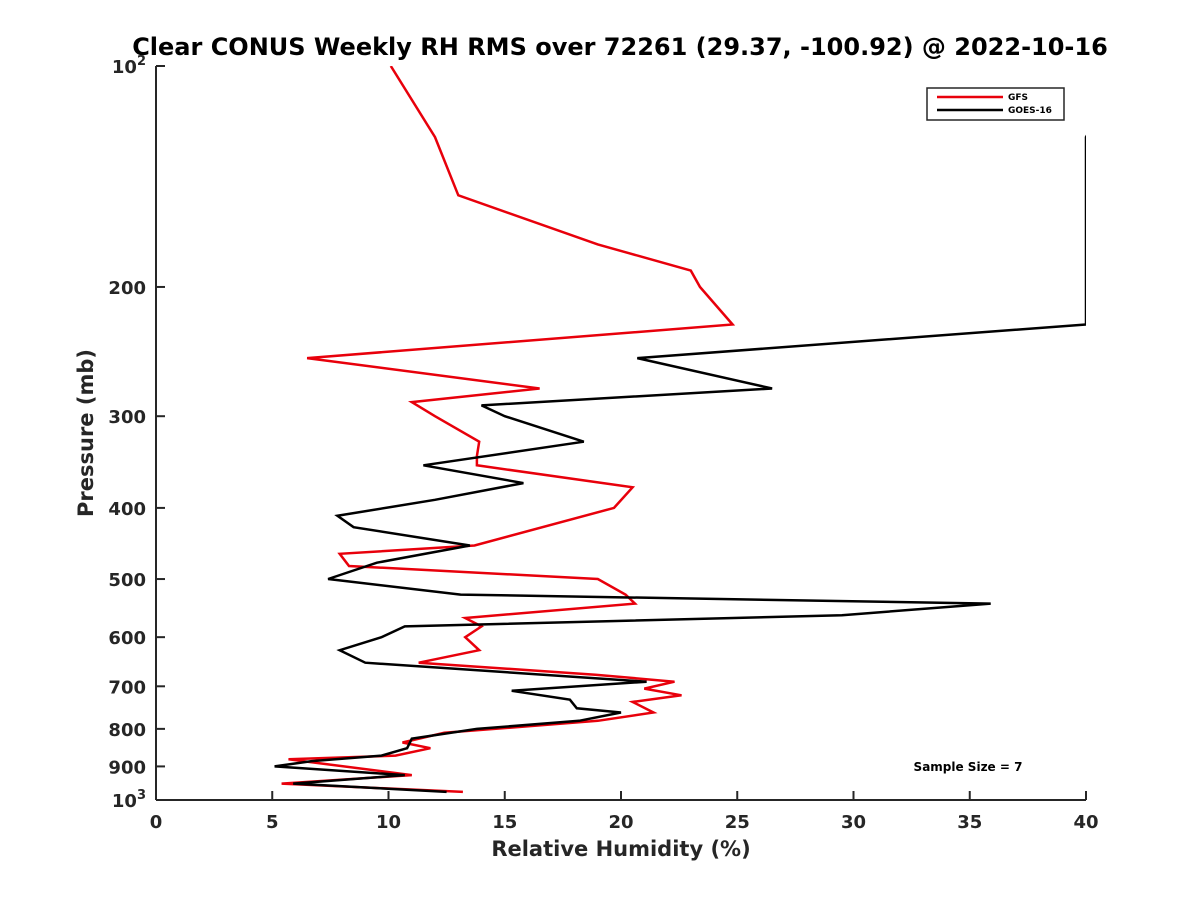 This screenshot has height=900, width=1200. What do you see at coordinates (504, 822) in the screenshot?
I see `x-tick-label: 15` at bounding box center [504, 822].